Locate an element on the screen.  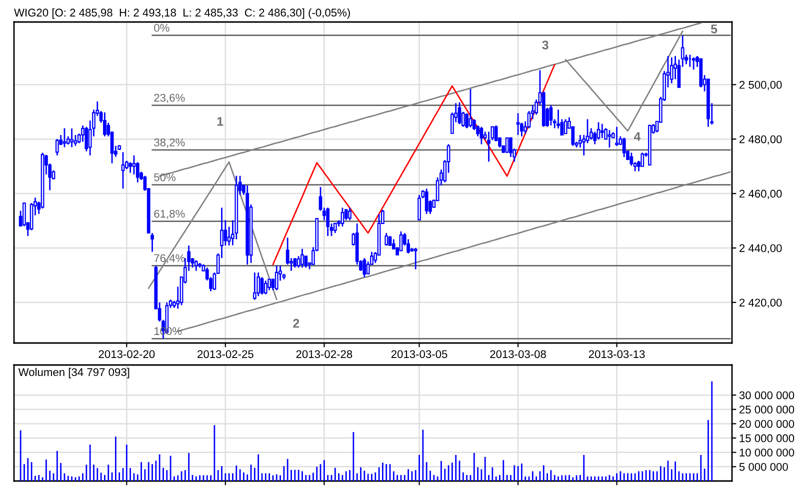
series-label: 61,8% is located at coordinates (169, 215).